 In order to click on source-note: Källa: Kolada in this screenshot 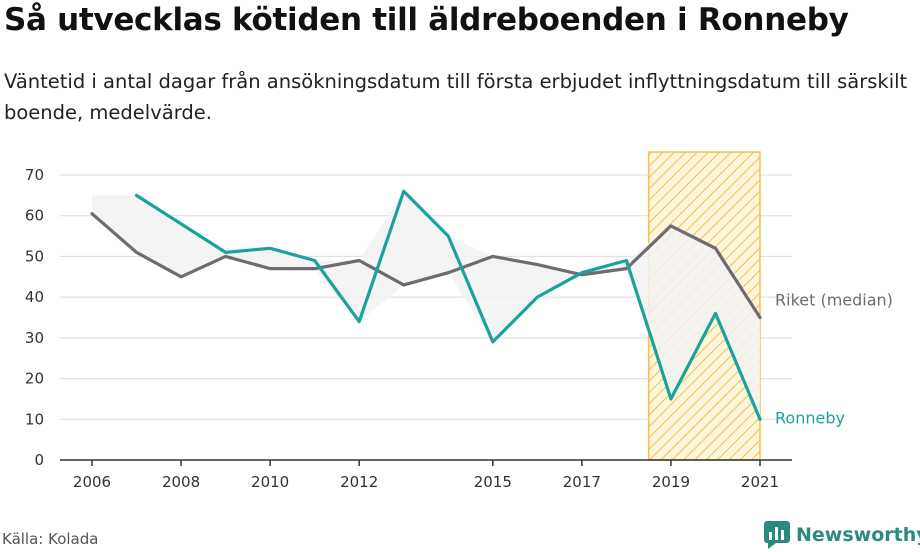, I will do `click(50, 539)`.